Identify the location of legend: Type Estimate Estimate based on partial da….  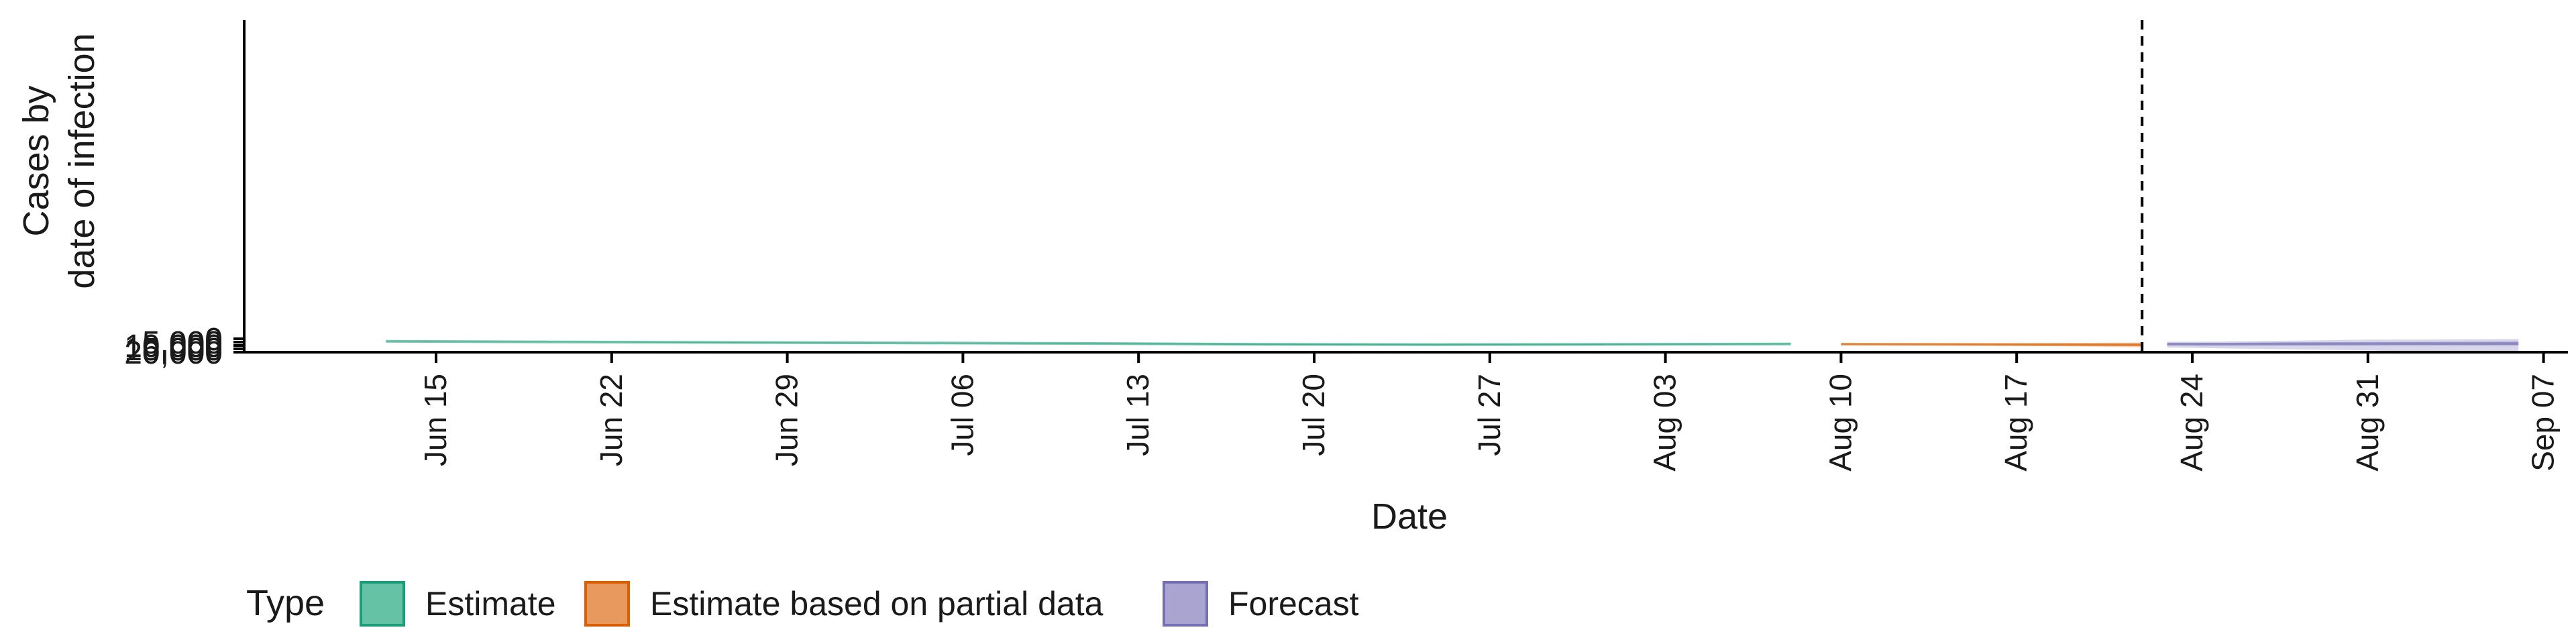
(802, 604).